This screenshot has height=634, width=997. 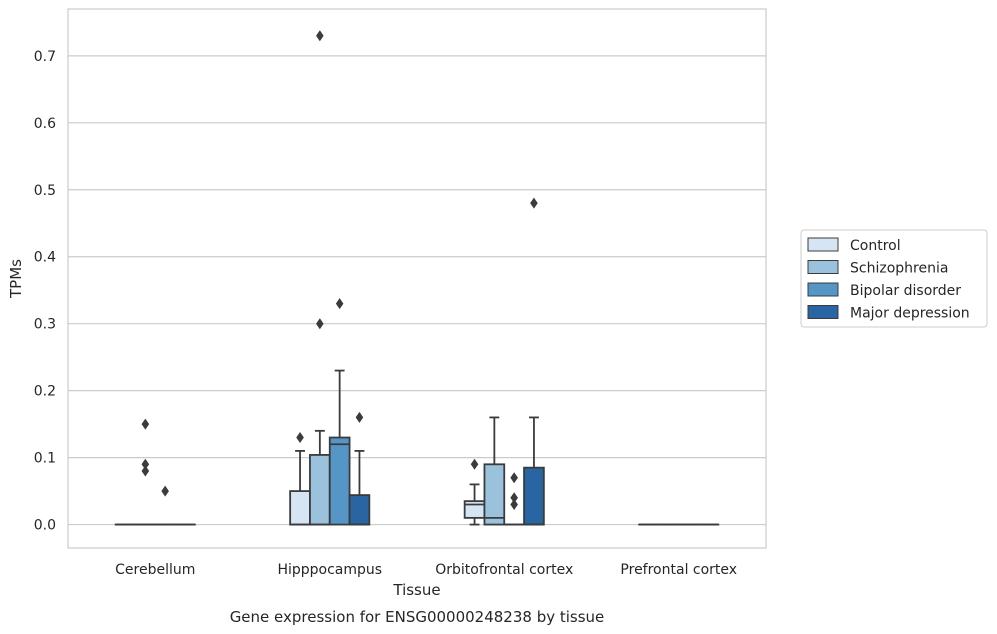 I want to click on y-tick-label: 0.4, so click(x=45, y=258).